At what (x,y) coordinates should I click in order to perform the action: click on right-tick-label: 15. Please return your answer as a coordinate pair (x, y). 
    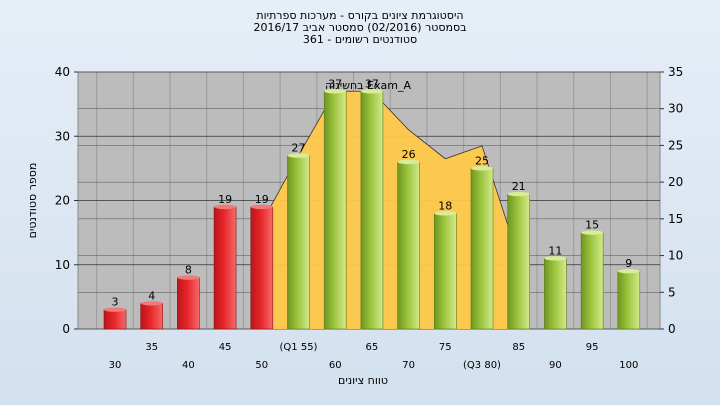
    Looking at the image, I should click on (675, 219).